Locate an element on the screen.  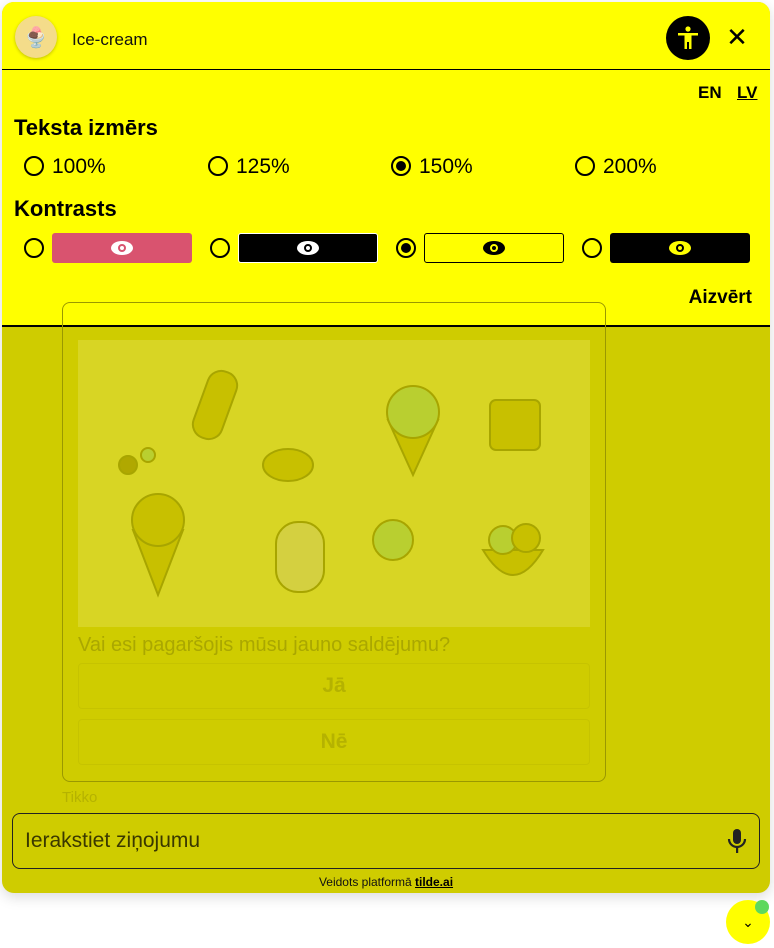
contrast-option-black-yellow is located at coordinates (680, 248).